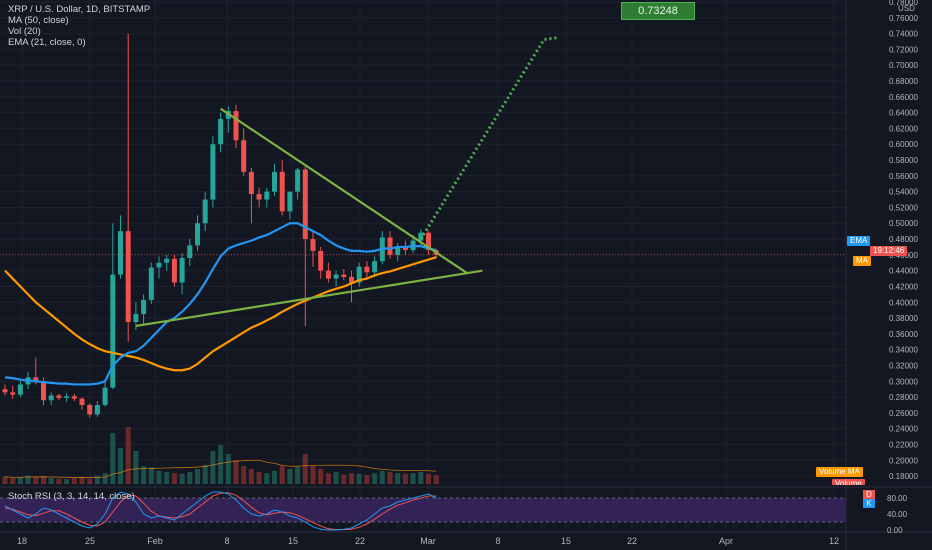 This screenshot has width=932, height=550. What do you see at coordinates (903, 192) in the screenshot?
I see `price-tick-label: 0.54000` at bounding box center [903, 192].